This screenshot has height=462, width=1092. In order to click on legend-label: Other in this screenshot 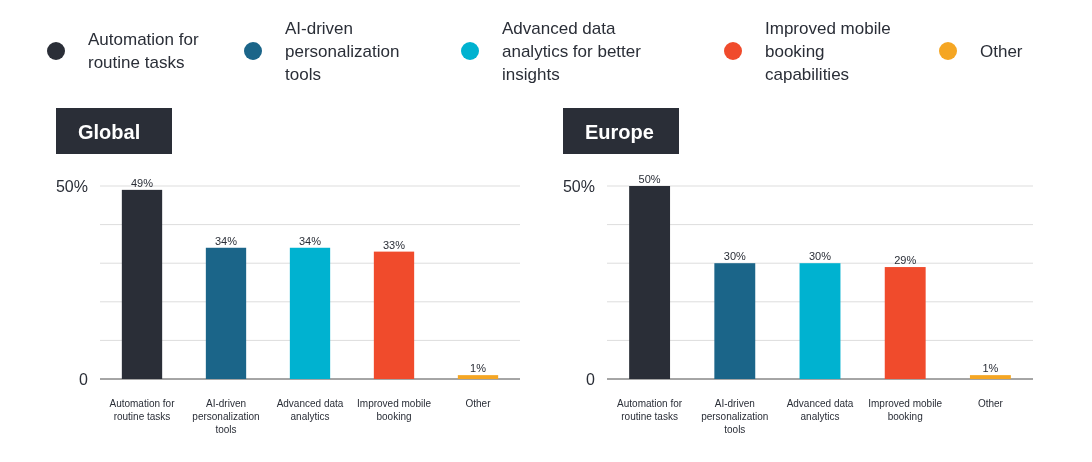, I will do `click(1001, 51)`.